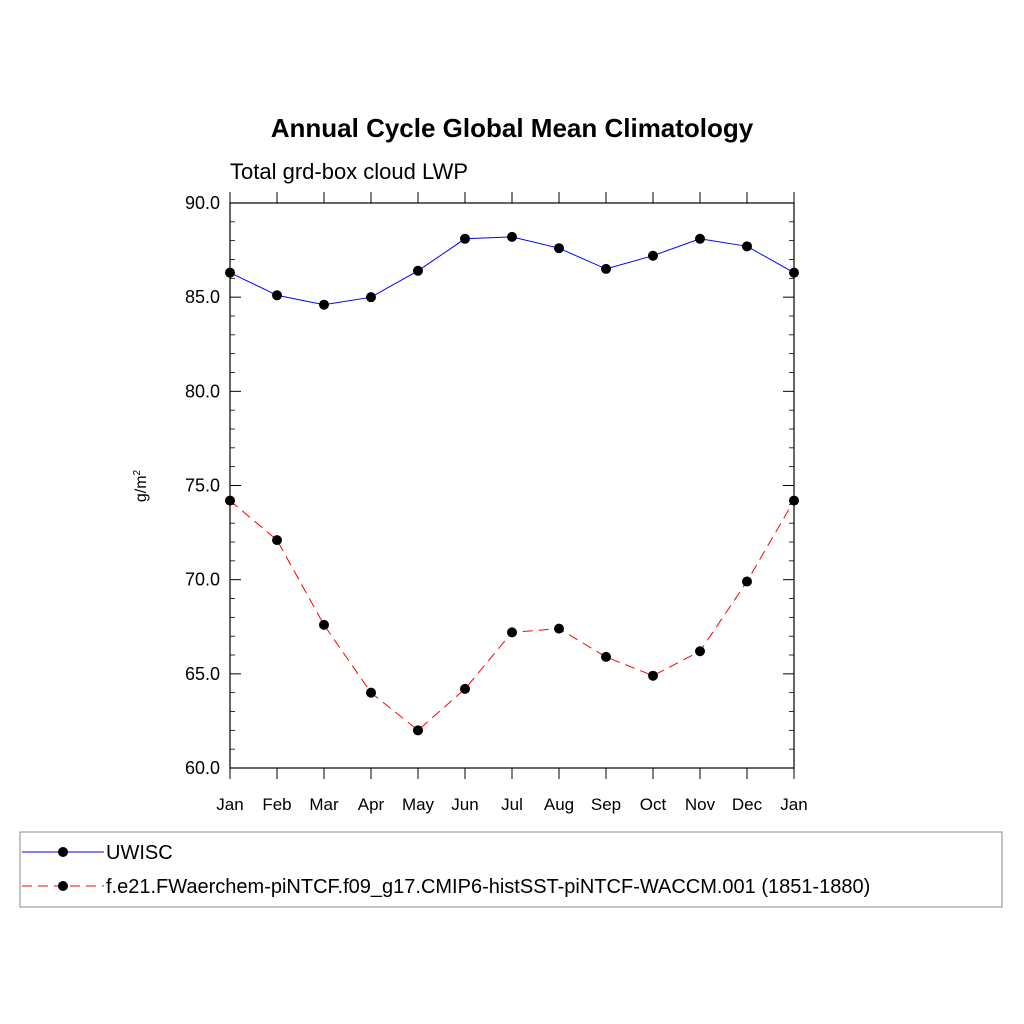 The height and width of the screenshot is (1024, 1024). What do you see at coordinates (464, 804) in the screenshot?
I see `x-tick-label: Jun` at bounding box center [464, 804].